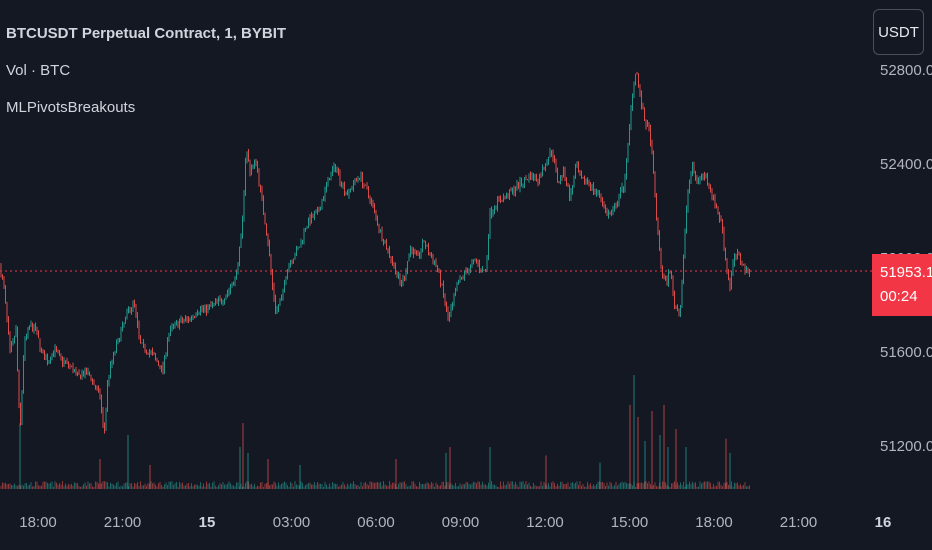 The height and width of the screenshot is (550, 932). I want to click on last-price-value: 51953.1, so click(906, 272).